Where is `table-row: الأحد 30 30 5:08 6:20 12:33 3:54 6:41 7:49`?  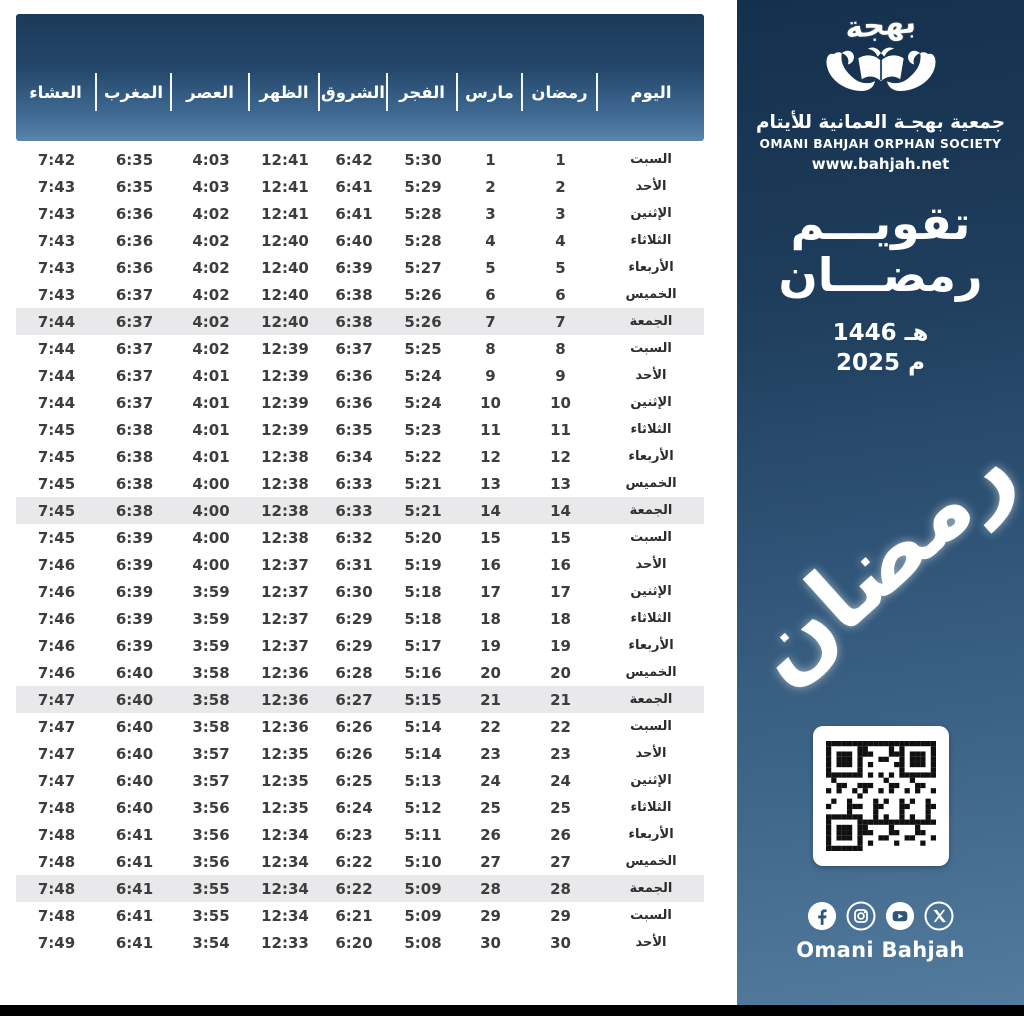
table-row: الأحد 30 30 5:08 6:20 12:33 3:54 6:41 7:49 is located at coordinates (360, 942).